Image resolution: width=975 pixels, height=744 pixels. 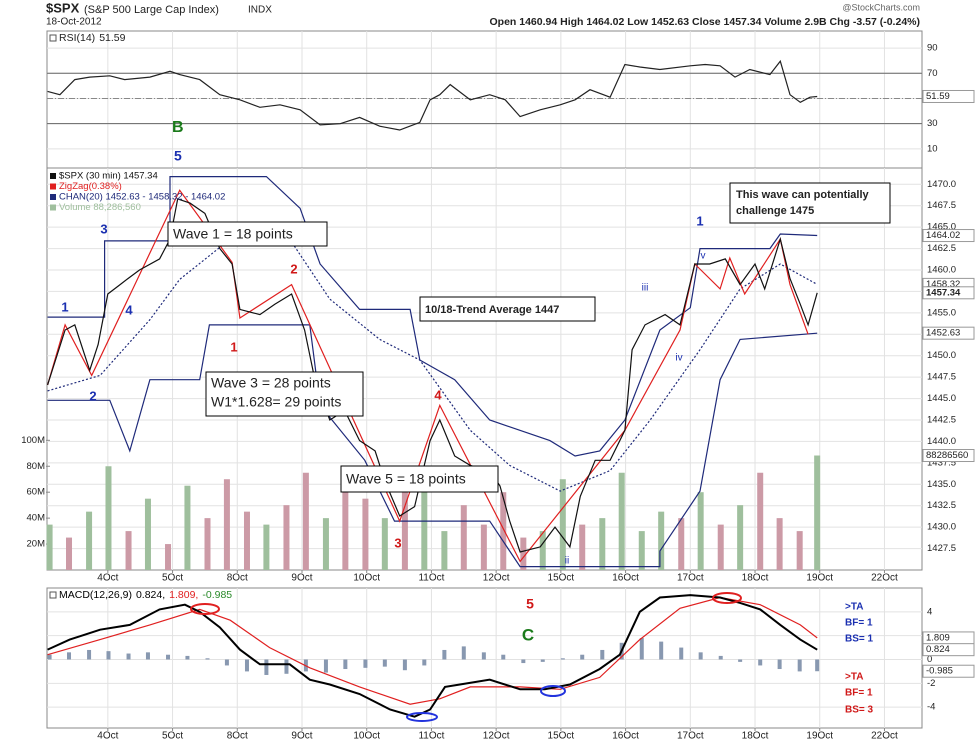 I want to click on x-tick-label: 16Oct, so click(x=625, y=578).